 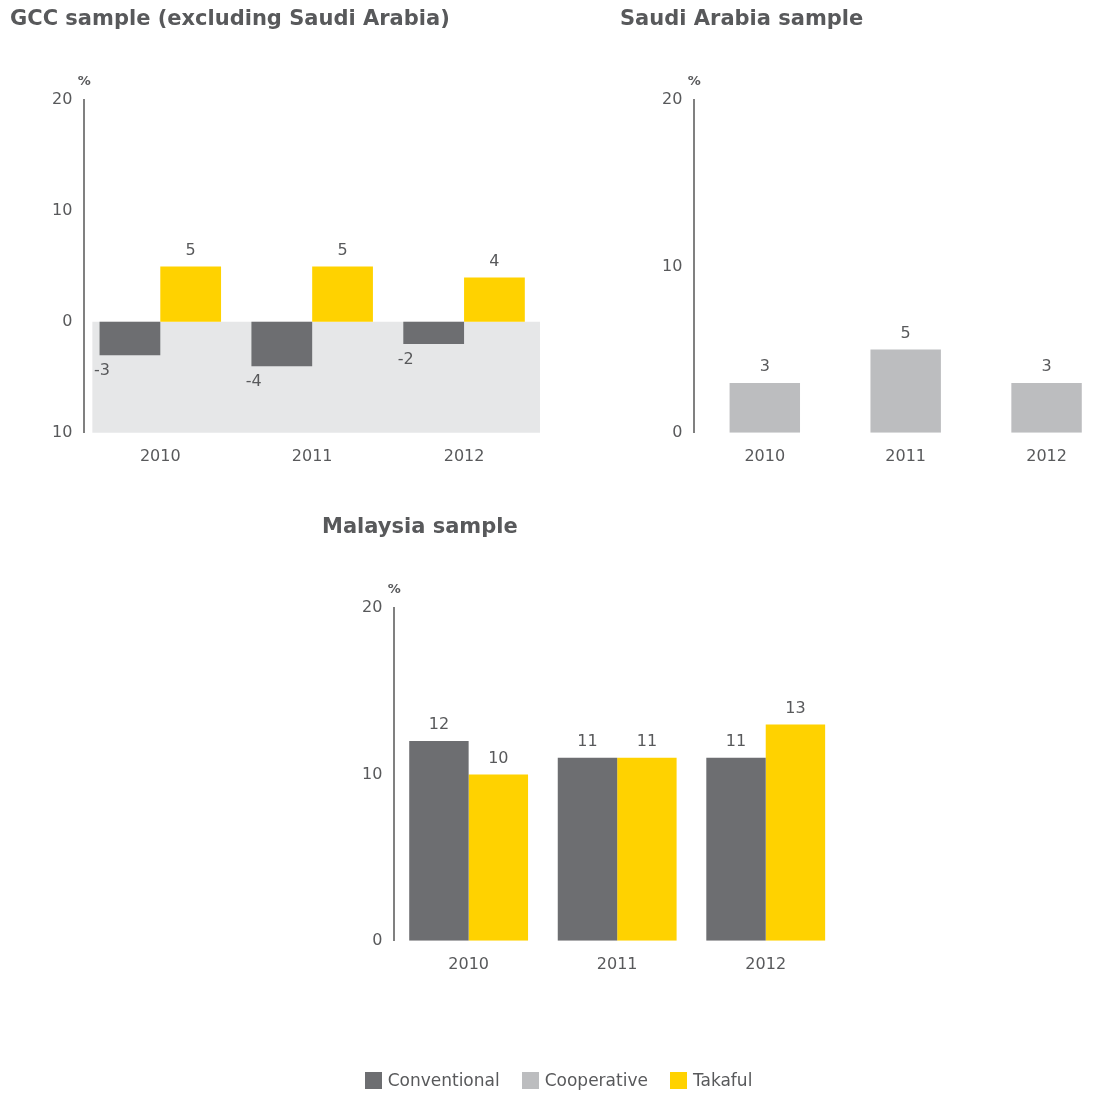 What do you see at coordinates (439, 724) in the screenshot?
I see `data-label: 12` at bounding box center [439, 724].